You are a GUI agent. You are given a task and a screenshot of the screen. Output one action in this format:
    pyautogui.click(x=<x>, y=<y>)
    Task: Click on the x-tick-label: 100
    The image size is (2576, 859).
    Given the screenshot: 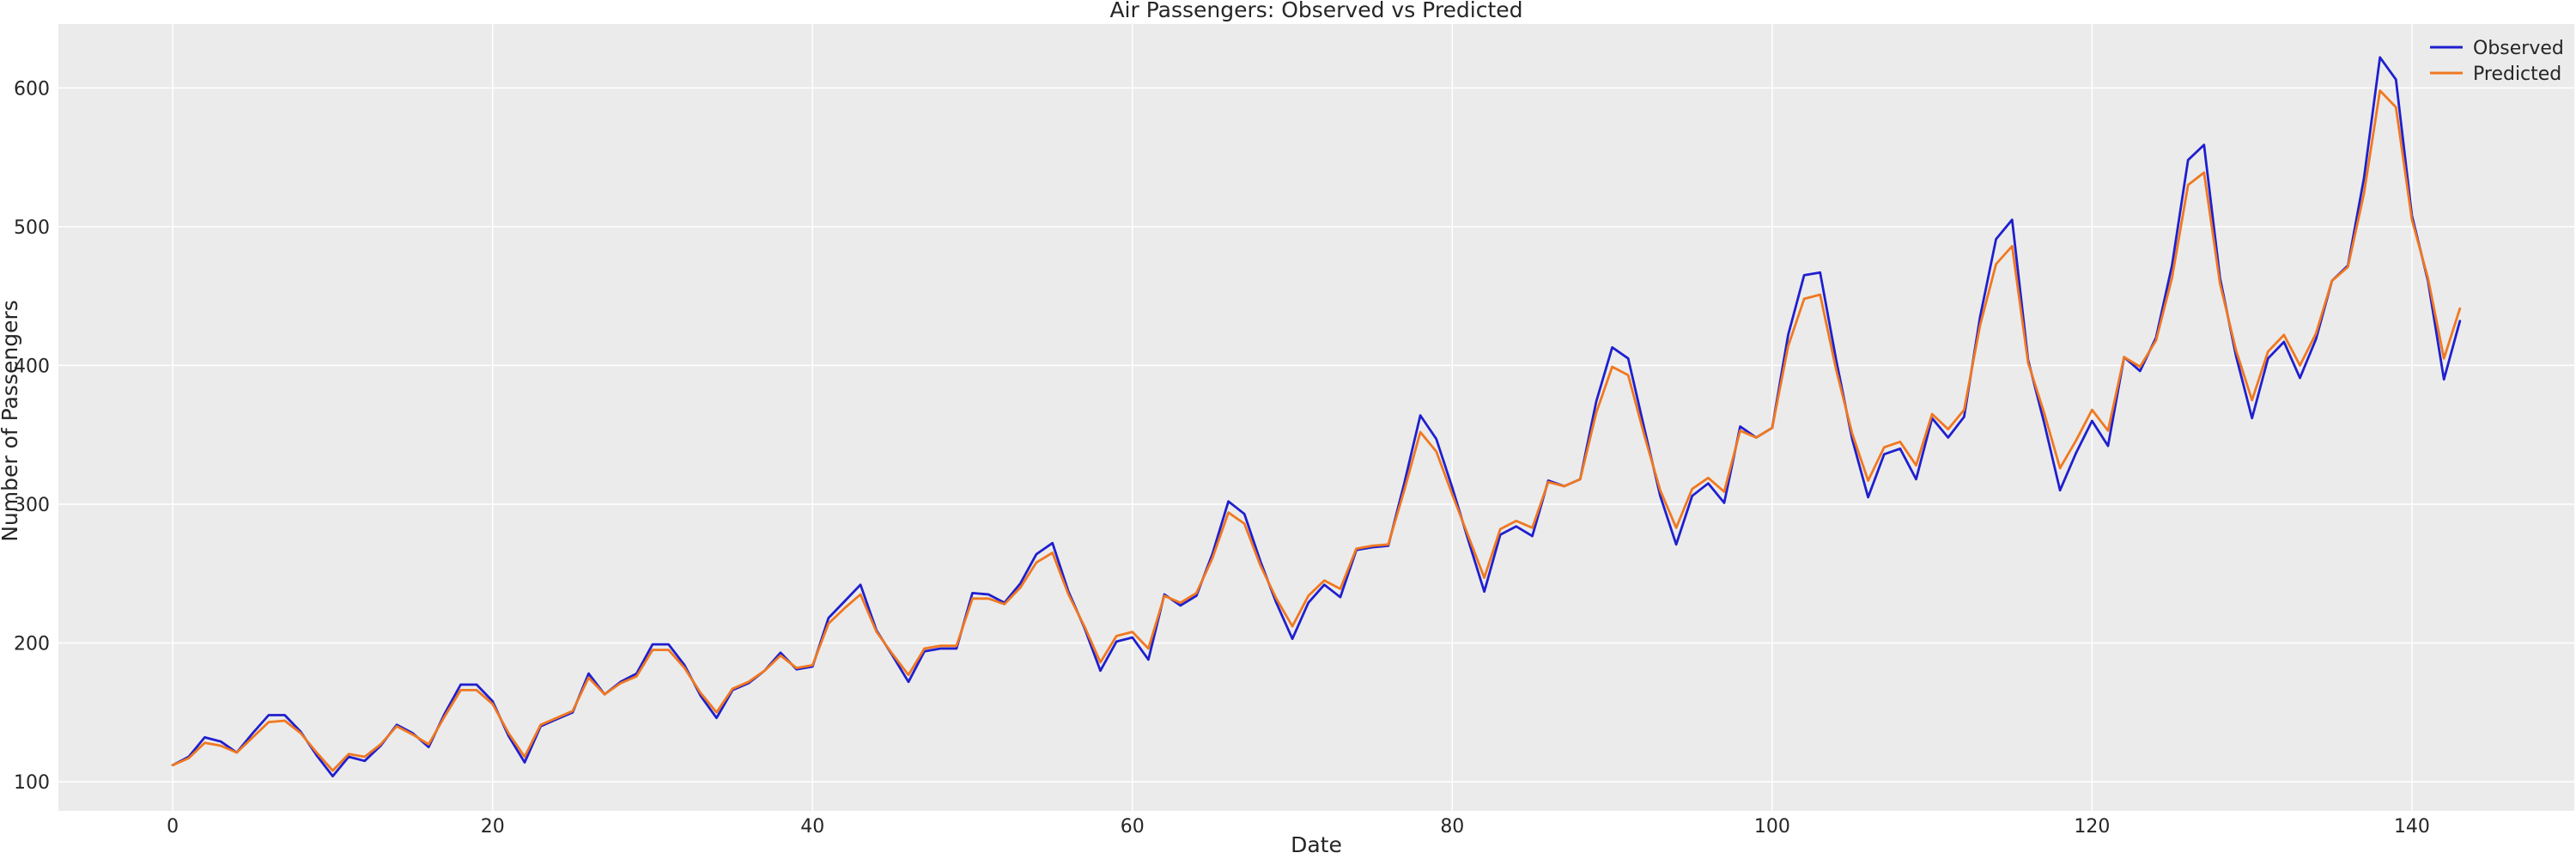 What is the action you would take?
    pyautogui.click(x=1772, y=827)
    